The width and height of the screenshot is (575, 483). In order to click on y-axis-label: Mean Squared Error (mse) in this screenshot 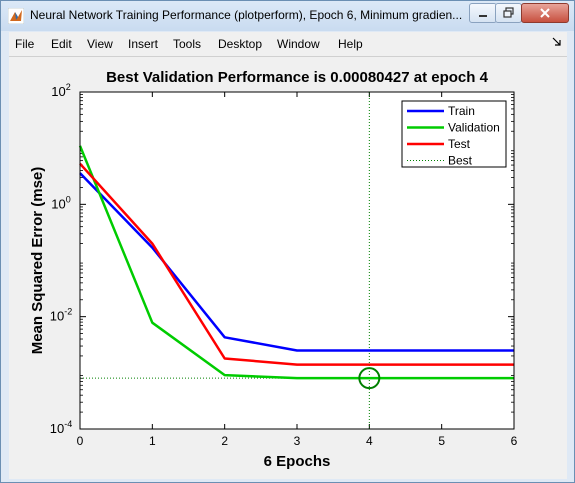, I will do `click(37, 261)`.